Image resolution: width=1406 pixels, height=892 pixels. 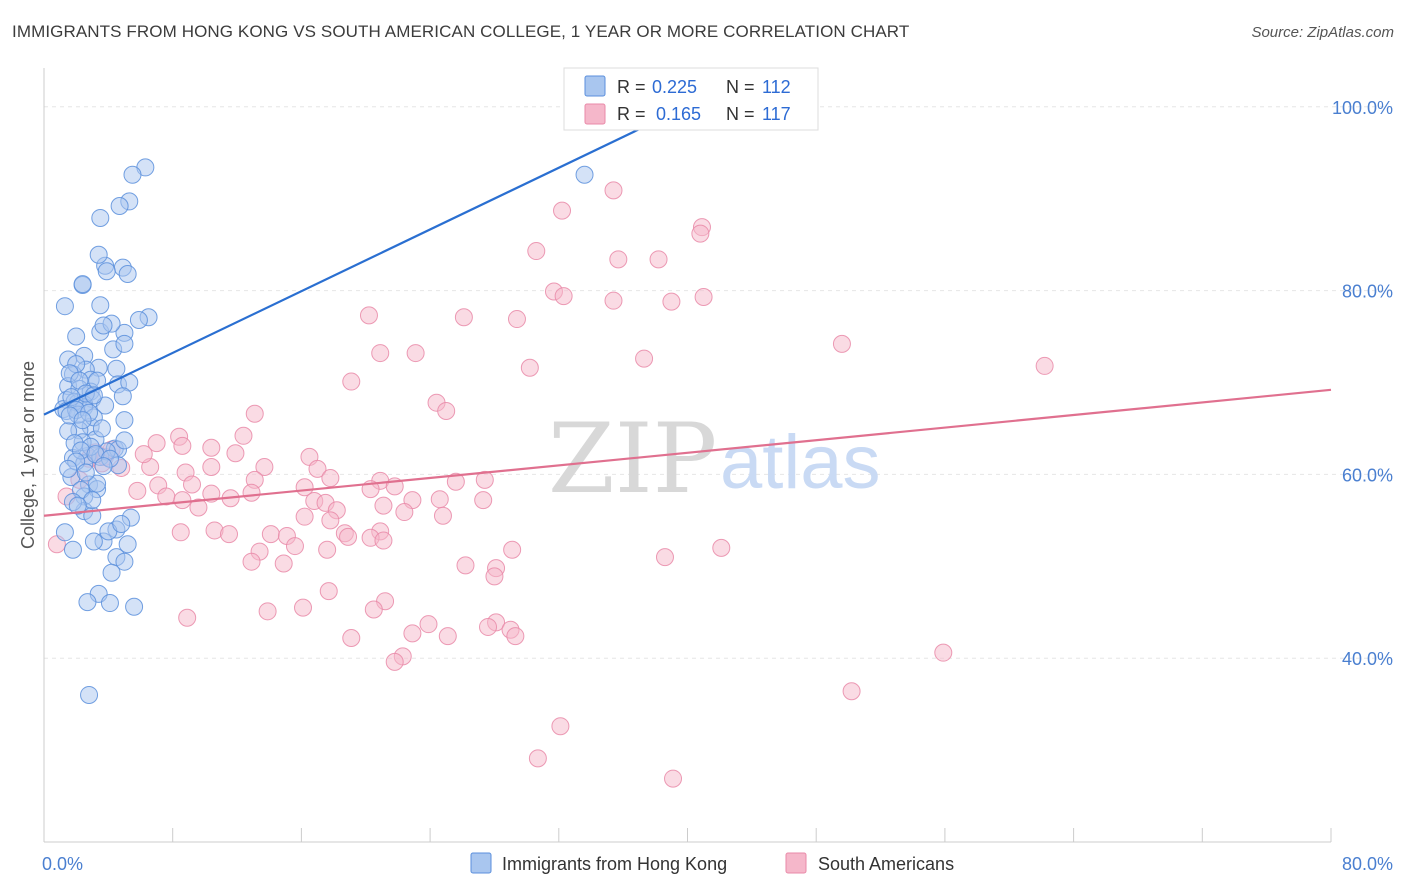 I want to click on x-tick-labels: 0.0% 80.0%, so click(x=717, y=864).